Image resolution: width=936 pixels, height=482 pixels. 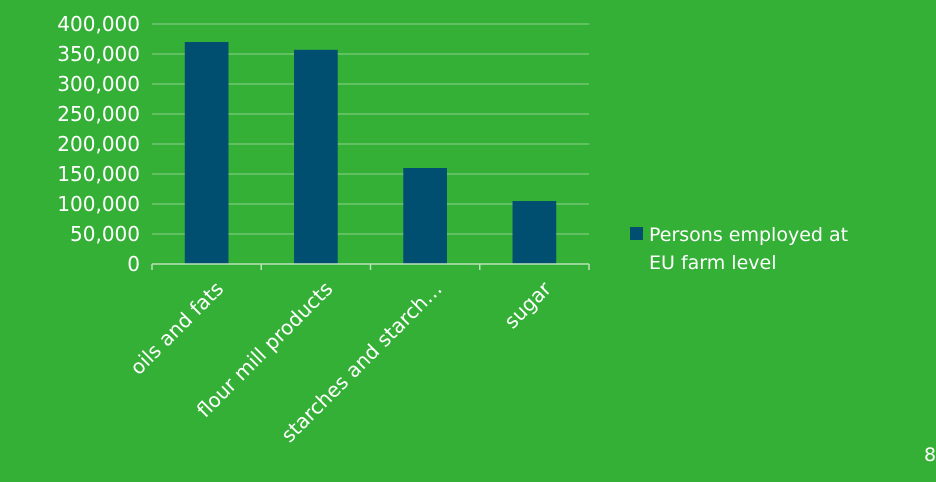 I want to click on y-tick-label: 0, so click(x=133, y=264).